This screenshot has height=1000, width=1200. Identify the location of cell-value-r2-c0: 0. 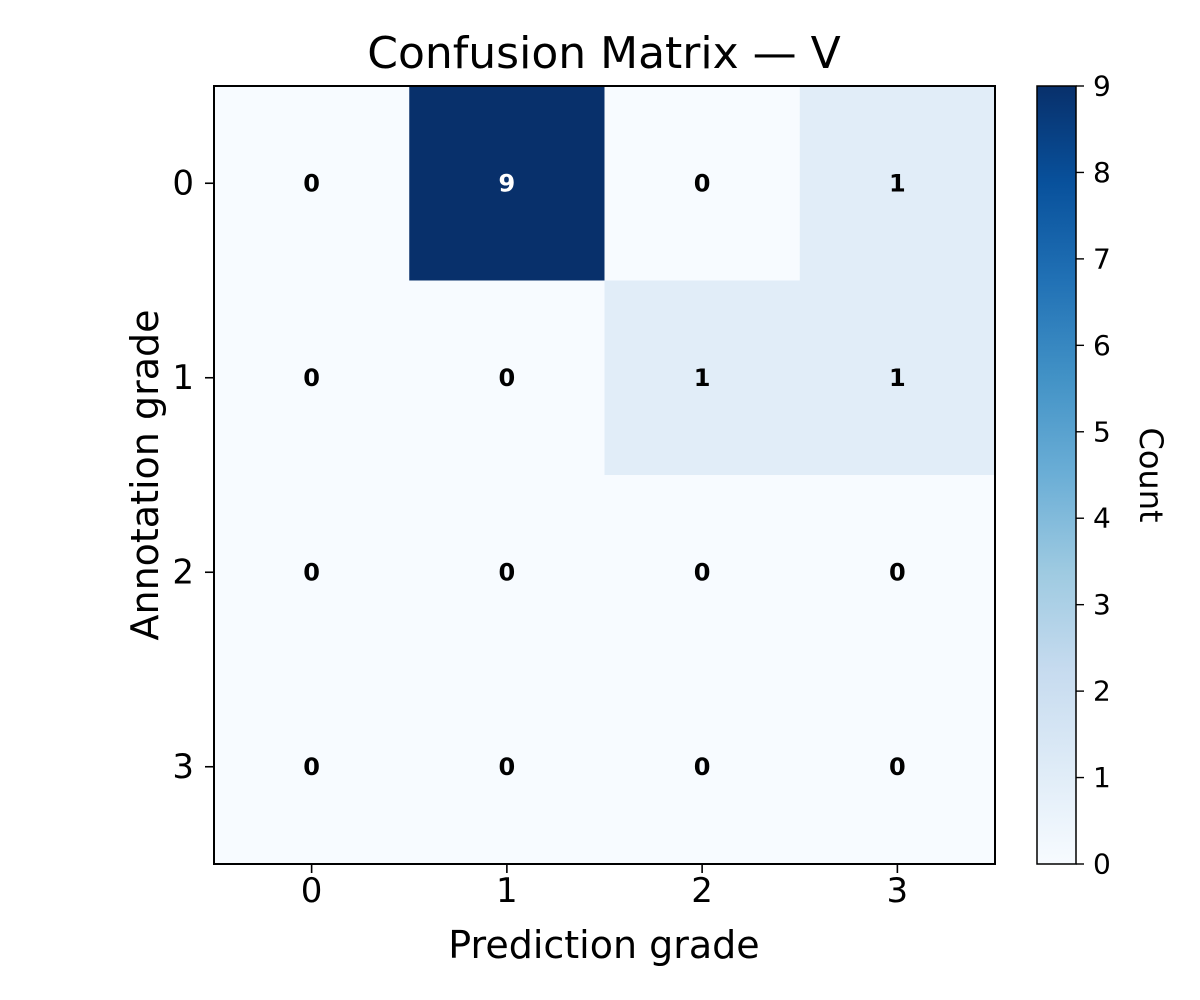
(311, 572).